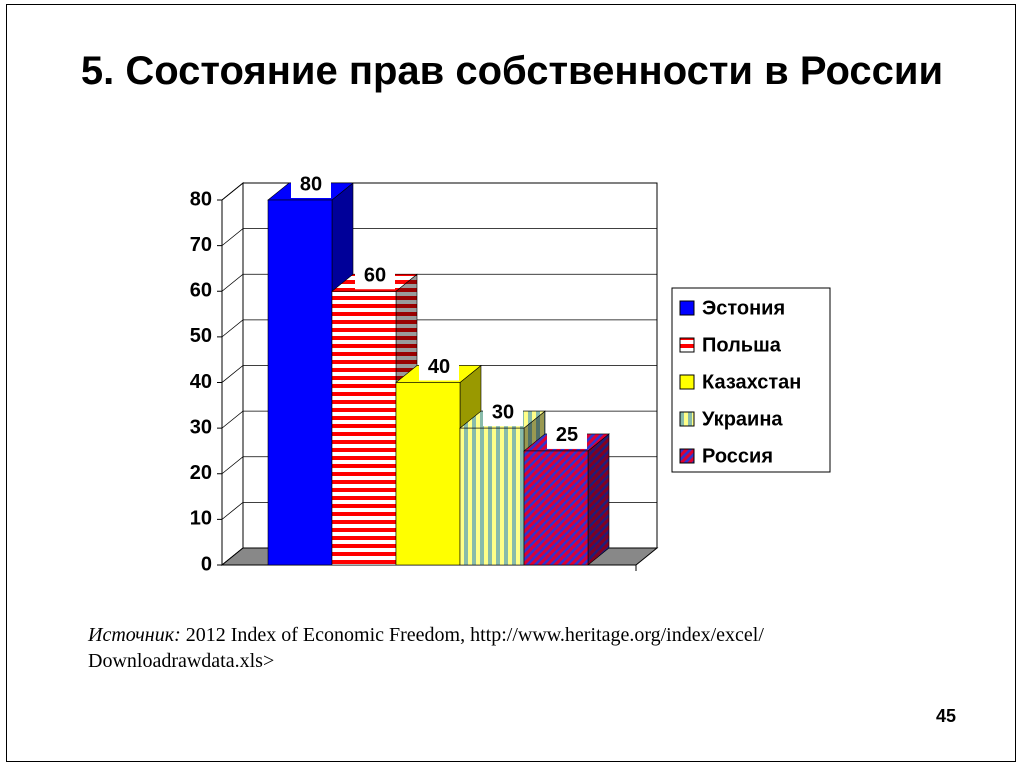 This screenshot has height=768, width=1024. What do you see at coordinates (737, 456) in the screenshot?
I see `legend-label: Россия` at bounding box center [737, 456].